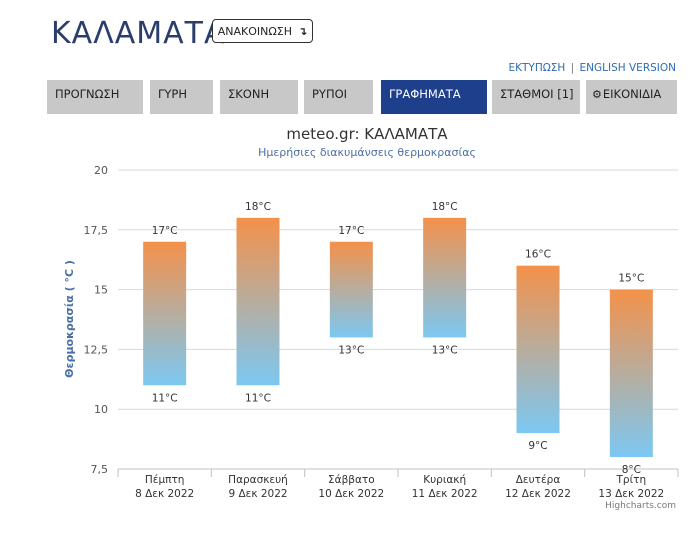 The image size is (696, 535). I want to click on page-title: ΚΑΛΑΜΑΤΑ, so click(138, 33).